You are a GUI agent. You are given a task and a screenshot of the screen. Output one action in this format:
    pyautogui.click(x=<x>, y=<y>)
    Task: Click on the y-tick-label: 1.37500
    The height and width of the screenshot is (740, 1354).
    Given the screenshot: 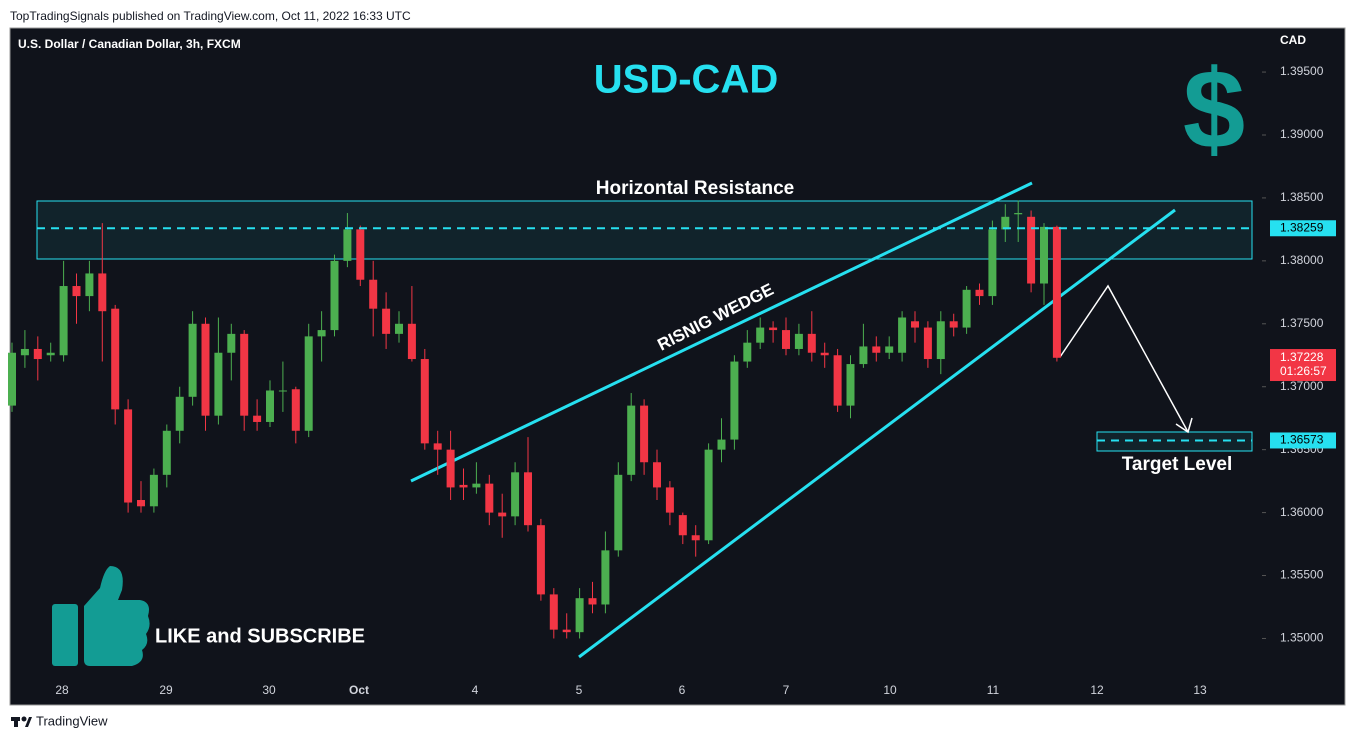 What is the action you would take?
    pyautogui.click(x=1302, y=323)
    